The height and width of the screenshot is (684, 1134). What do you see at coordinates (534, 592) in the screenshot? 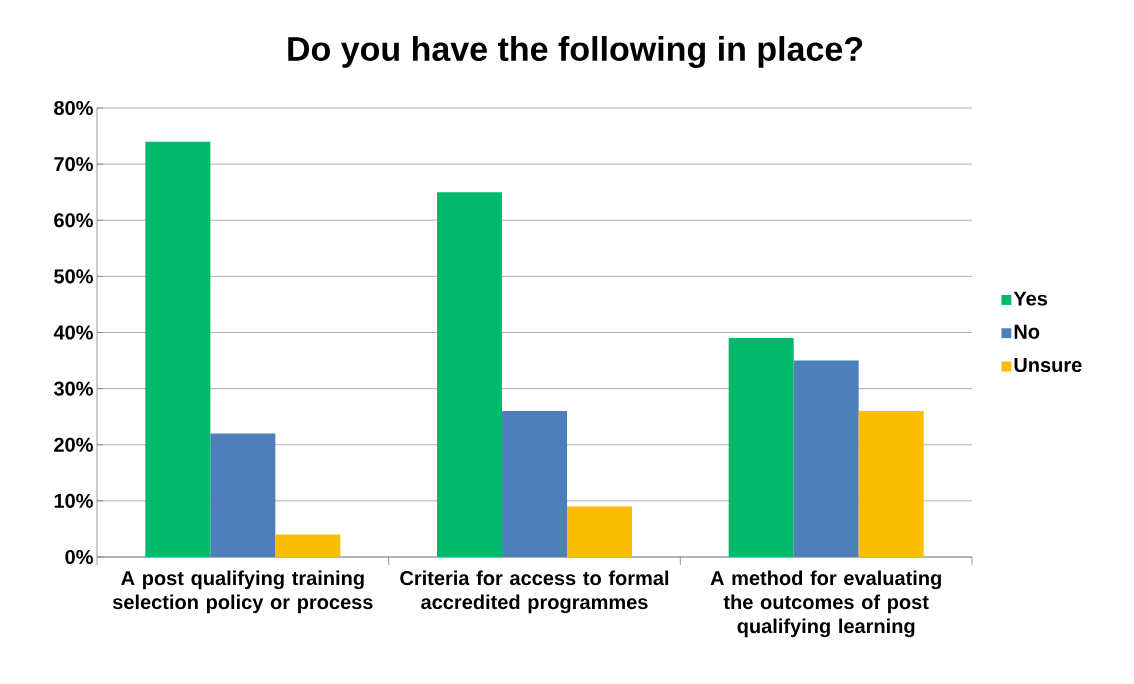
I see `x-tick-label: Criteria for access to formal accredited programmes` at bounding box center [534, 592].